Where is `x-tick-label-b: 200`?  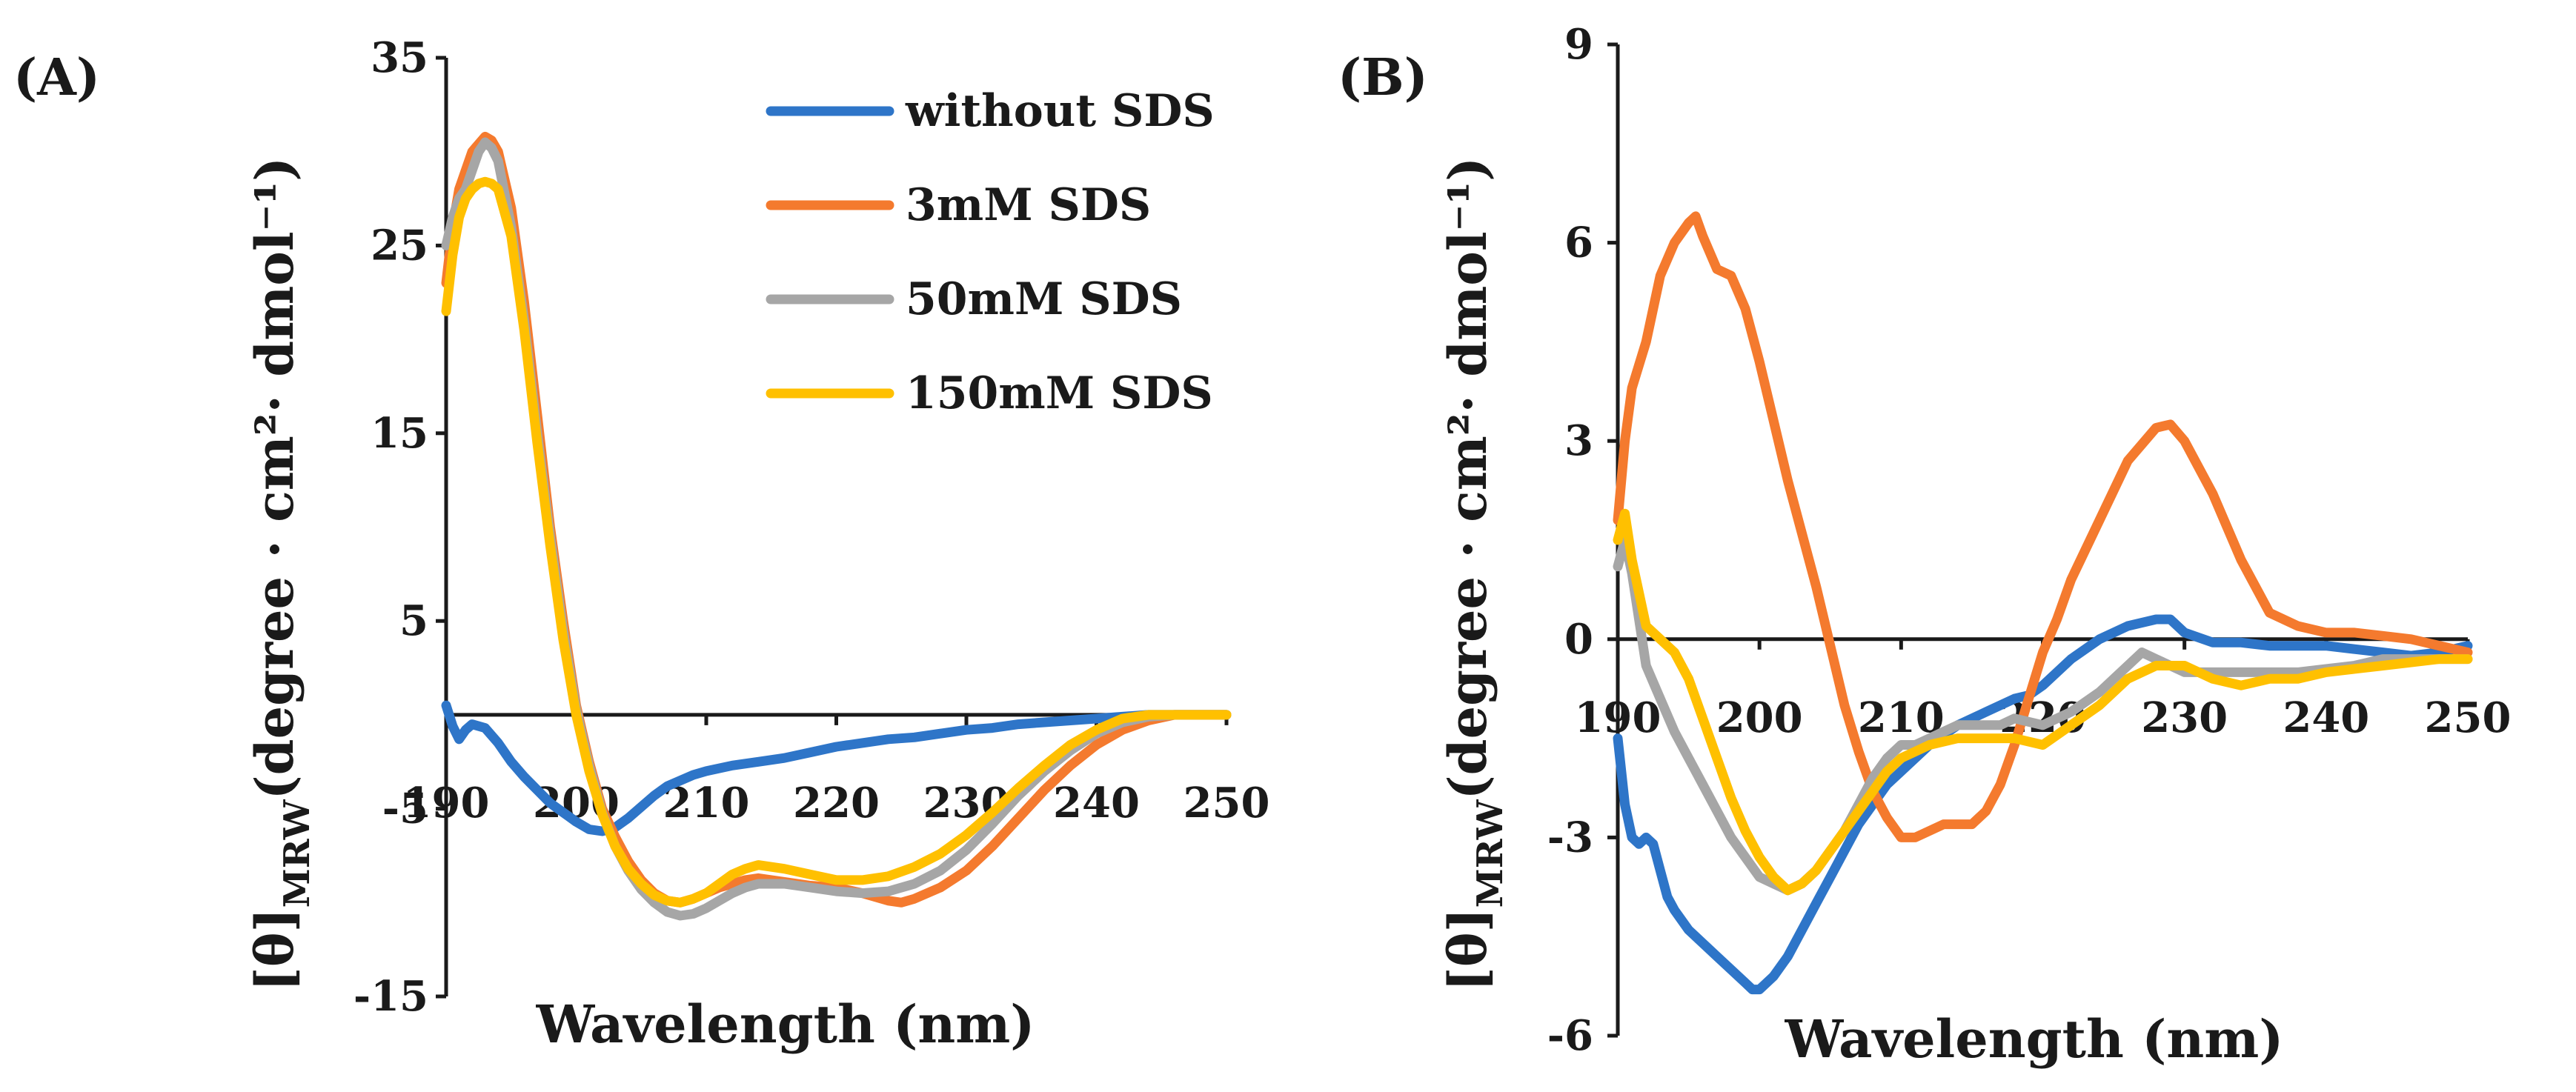
x-tick-label-b: 200 is located at coordinates (1759, 717).